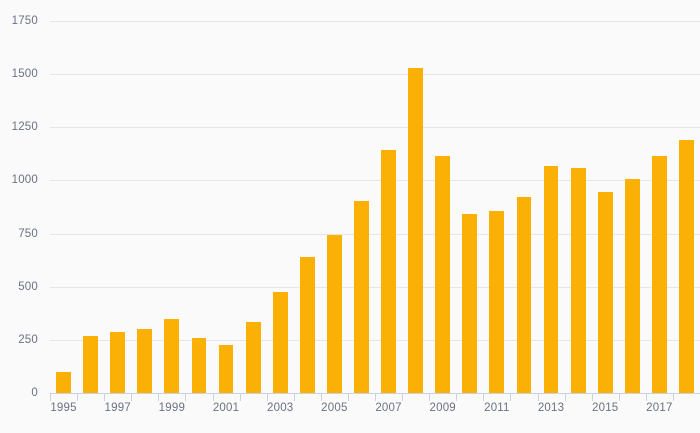 This screenshot has width=700, height=433. What do you see at coordinates (34, 393) in the screenshot?
I see `y-tick-label: 0` at bounding box center [34, 393].